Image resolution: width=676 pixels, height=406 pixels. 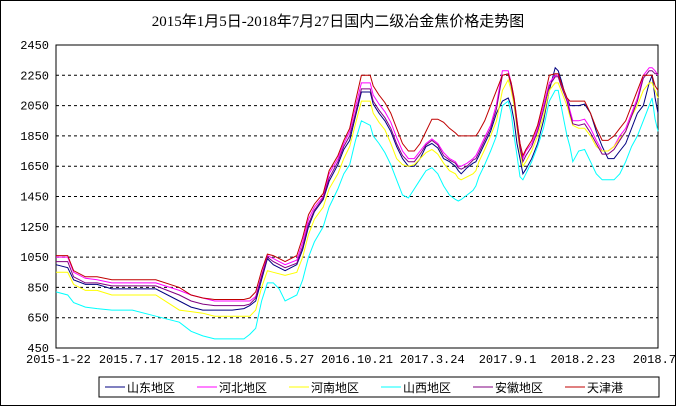 What do you see at coordinates (206, 360) in the screenshot?
I see `x-tick-label: 2015.12.18` at bounding box center [206, 360].